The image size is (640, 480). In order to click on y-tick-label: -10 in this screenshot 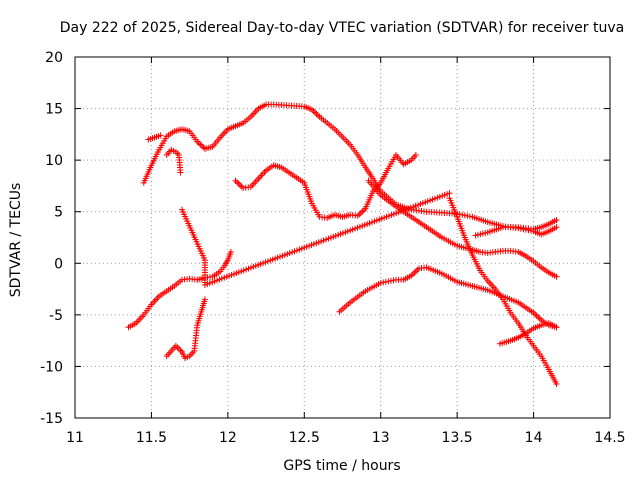, I will do `click(51, 367)`.